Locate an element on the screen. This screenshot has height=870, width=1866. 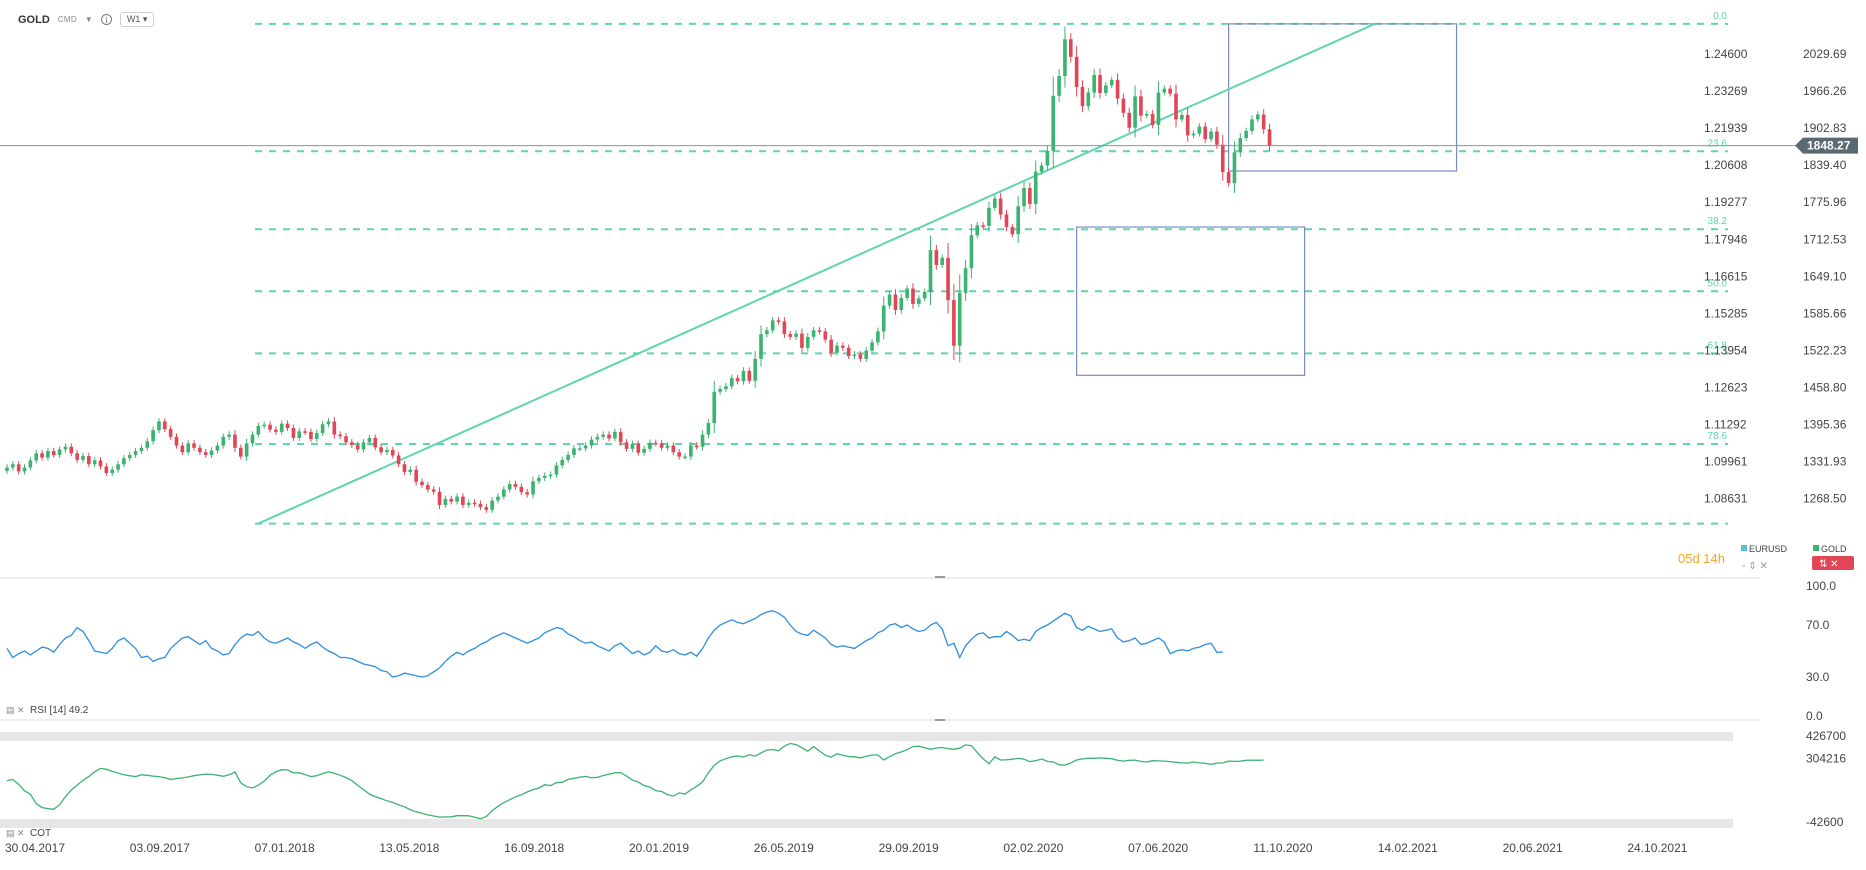
price-axis-tick: 1585.66 is located at coordinates (1825, 313).